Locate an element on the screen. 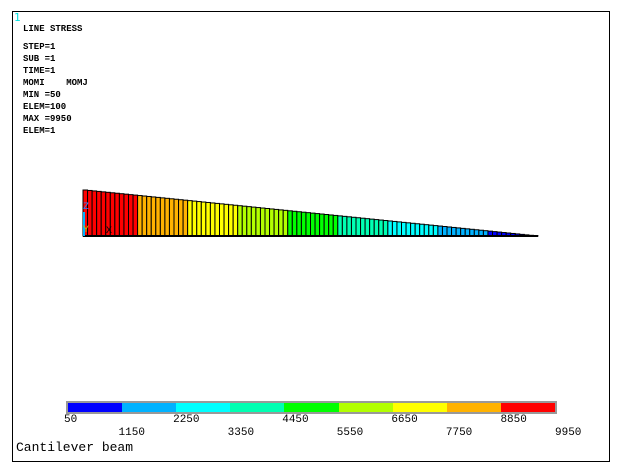 This screenshot has height=475, width=630. legend-label: 3350 is located at coordinates (241, 433).